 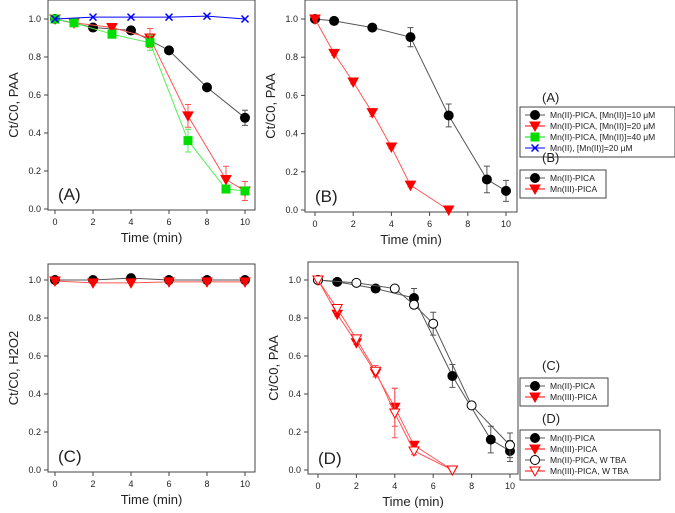 I want to click on legend-title: (A), so click(x=550, y=97).